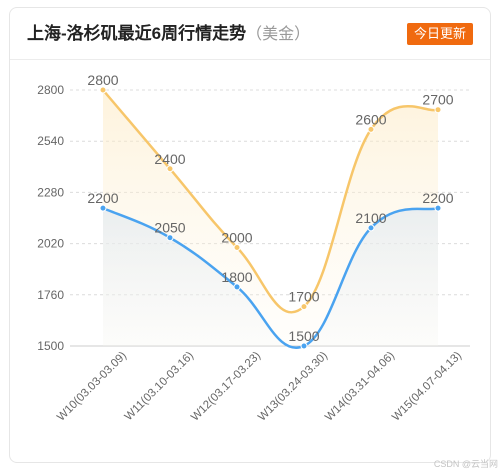  I want to click on y-tick-label: 1760, so click(50, 295).